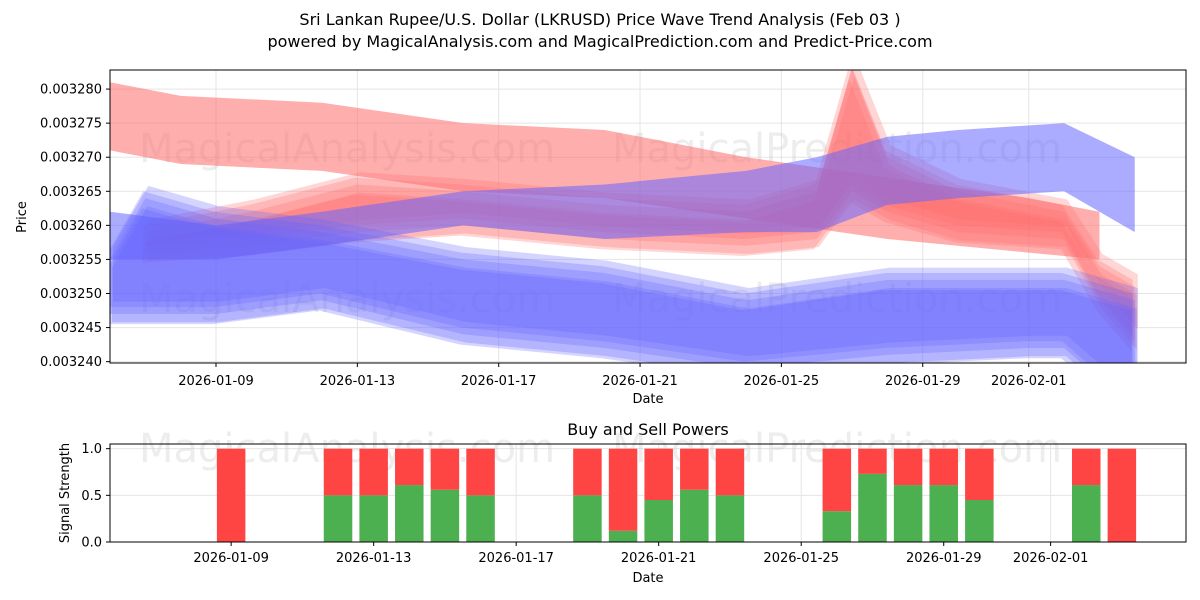 Image resolution: width=1200 pixels, height=600 pixels. What do you see at coordinates (358, 381) in the screenshot?
I see `price-x-tick-label: 2026-01-13` at bounding box center [358, 381].